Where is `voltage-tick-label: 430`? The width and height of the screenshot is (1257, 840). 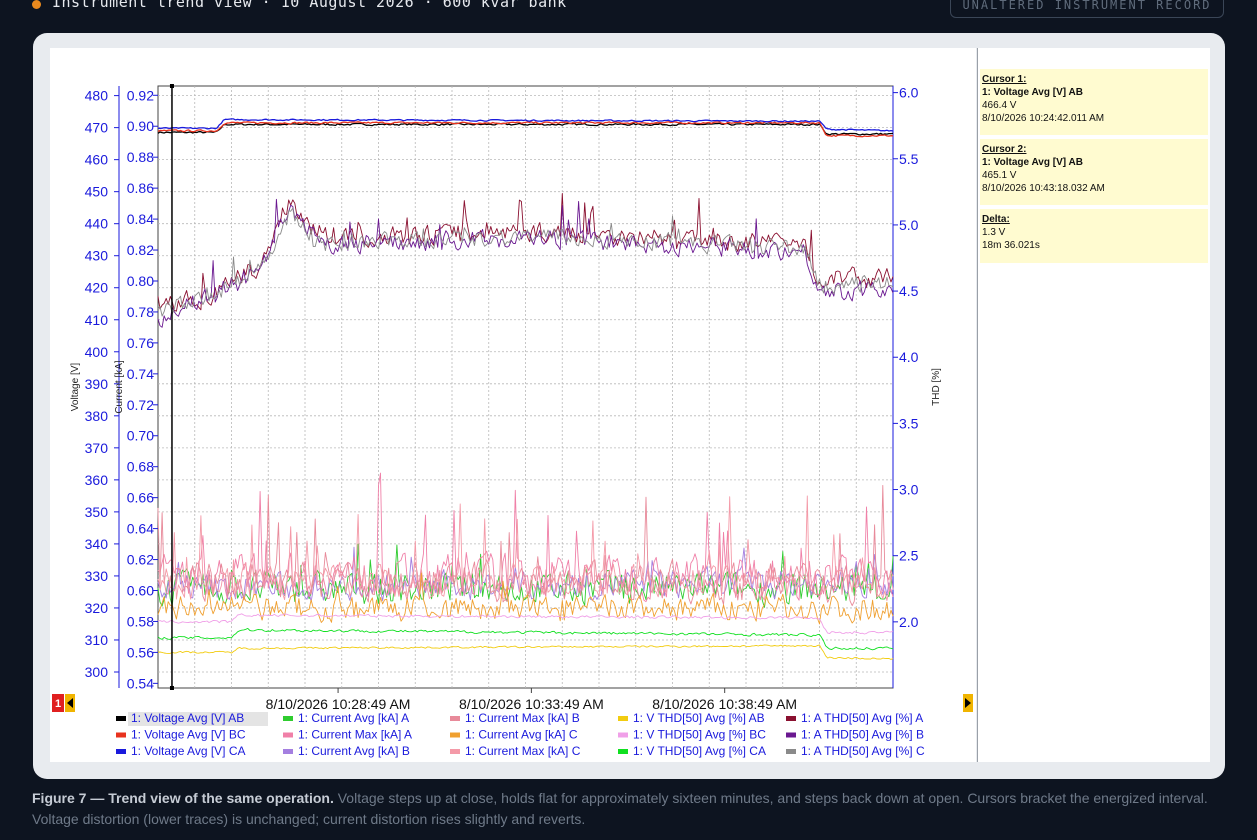 voltage-tick-label: 430 is located at coordinates (97, 256).